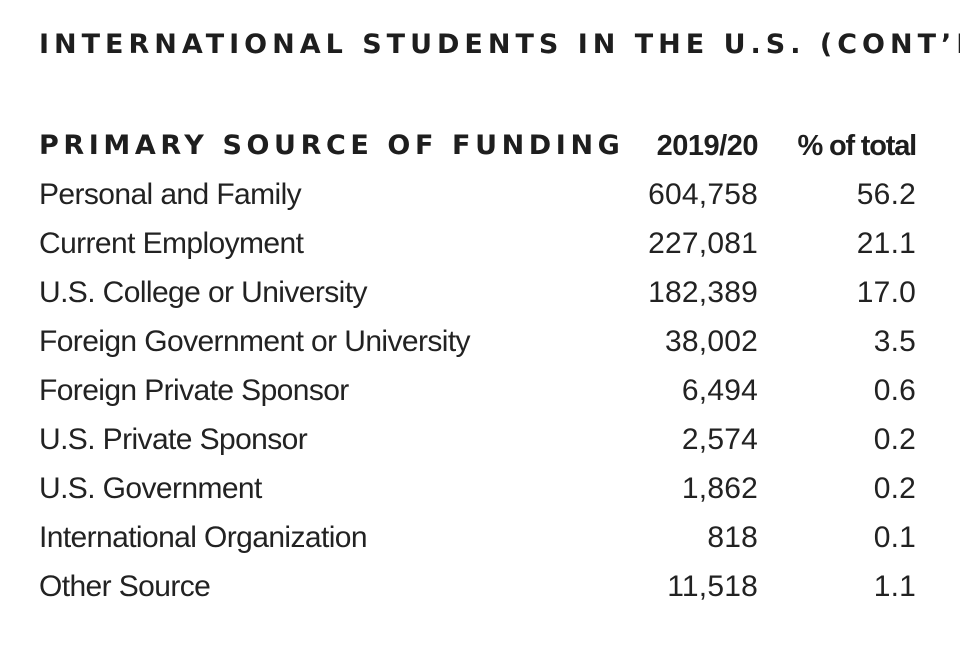 The width and height of the screenshot is (960, 647). What do you see at coordinates (894, 537) in the screenshot?
I see `row-percent: 0.1` at bounding box center [894, 537].